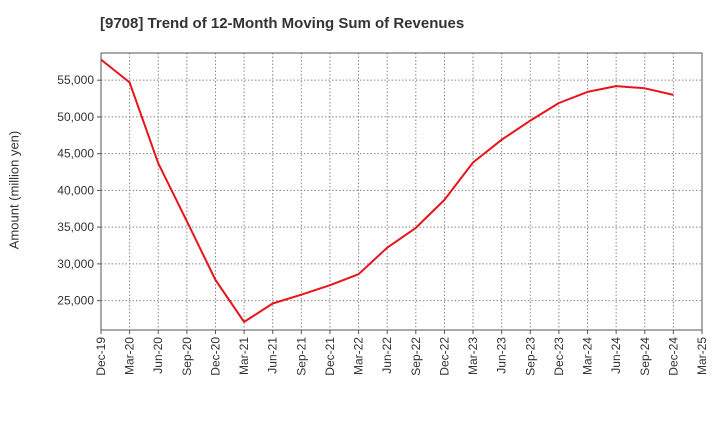  I want to click on x-tick-label: Sep-24, so click(645, 356).